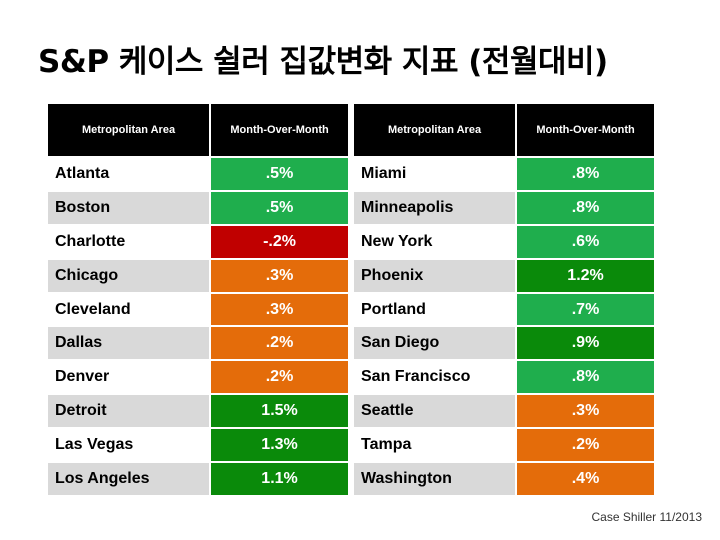 Image resolution: width=720 pixels, height=540 pixels. Describe the element at coordinates (129, 377) in the screenshot. I see `metro-area-cell: Denver` at that location.